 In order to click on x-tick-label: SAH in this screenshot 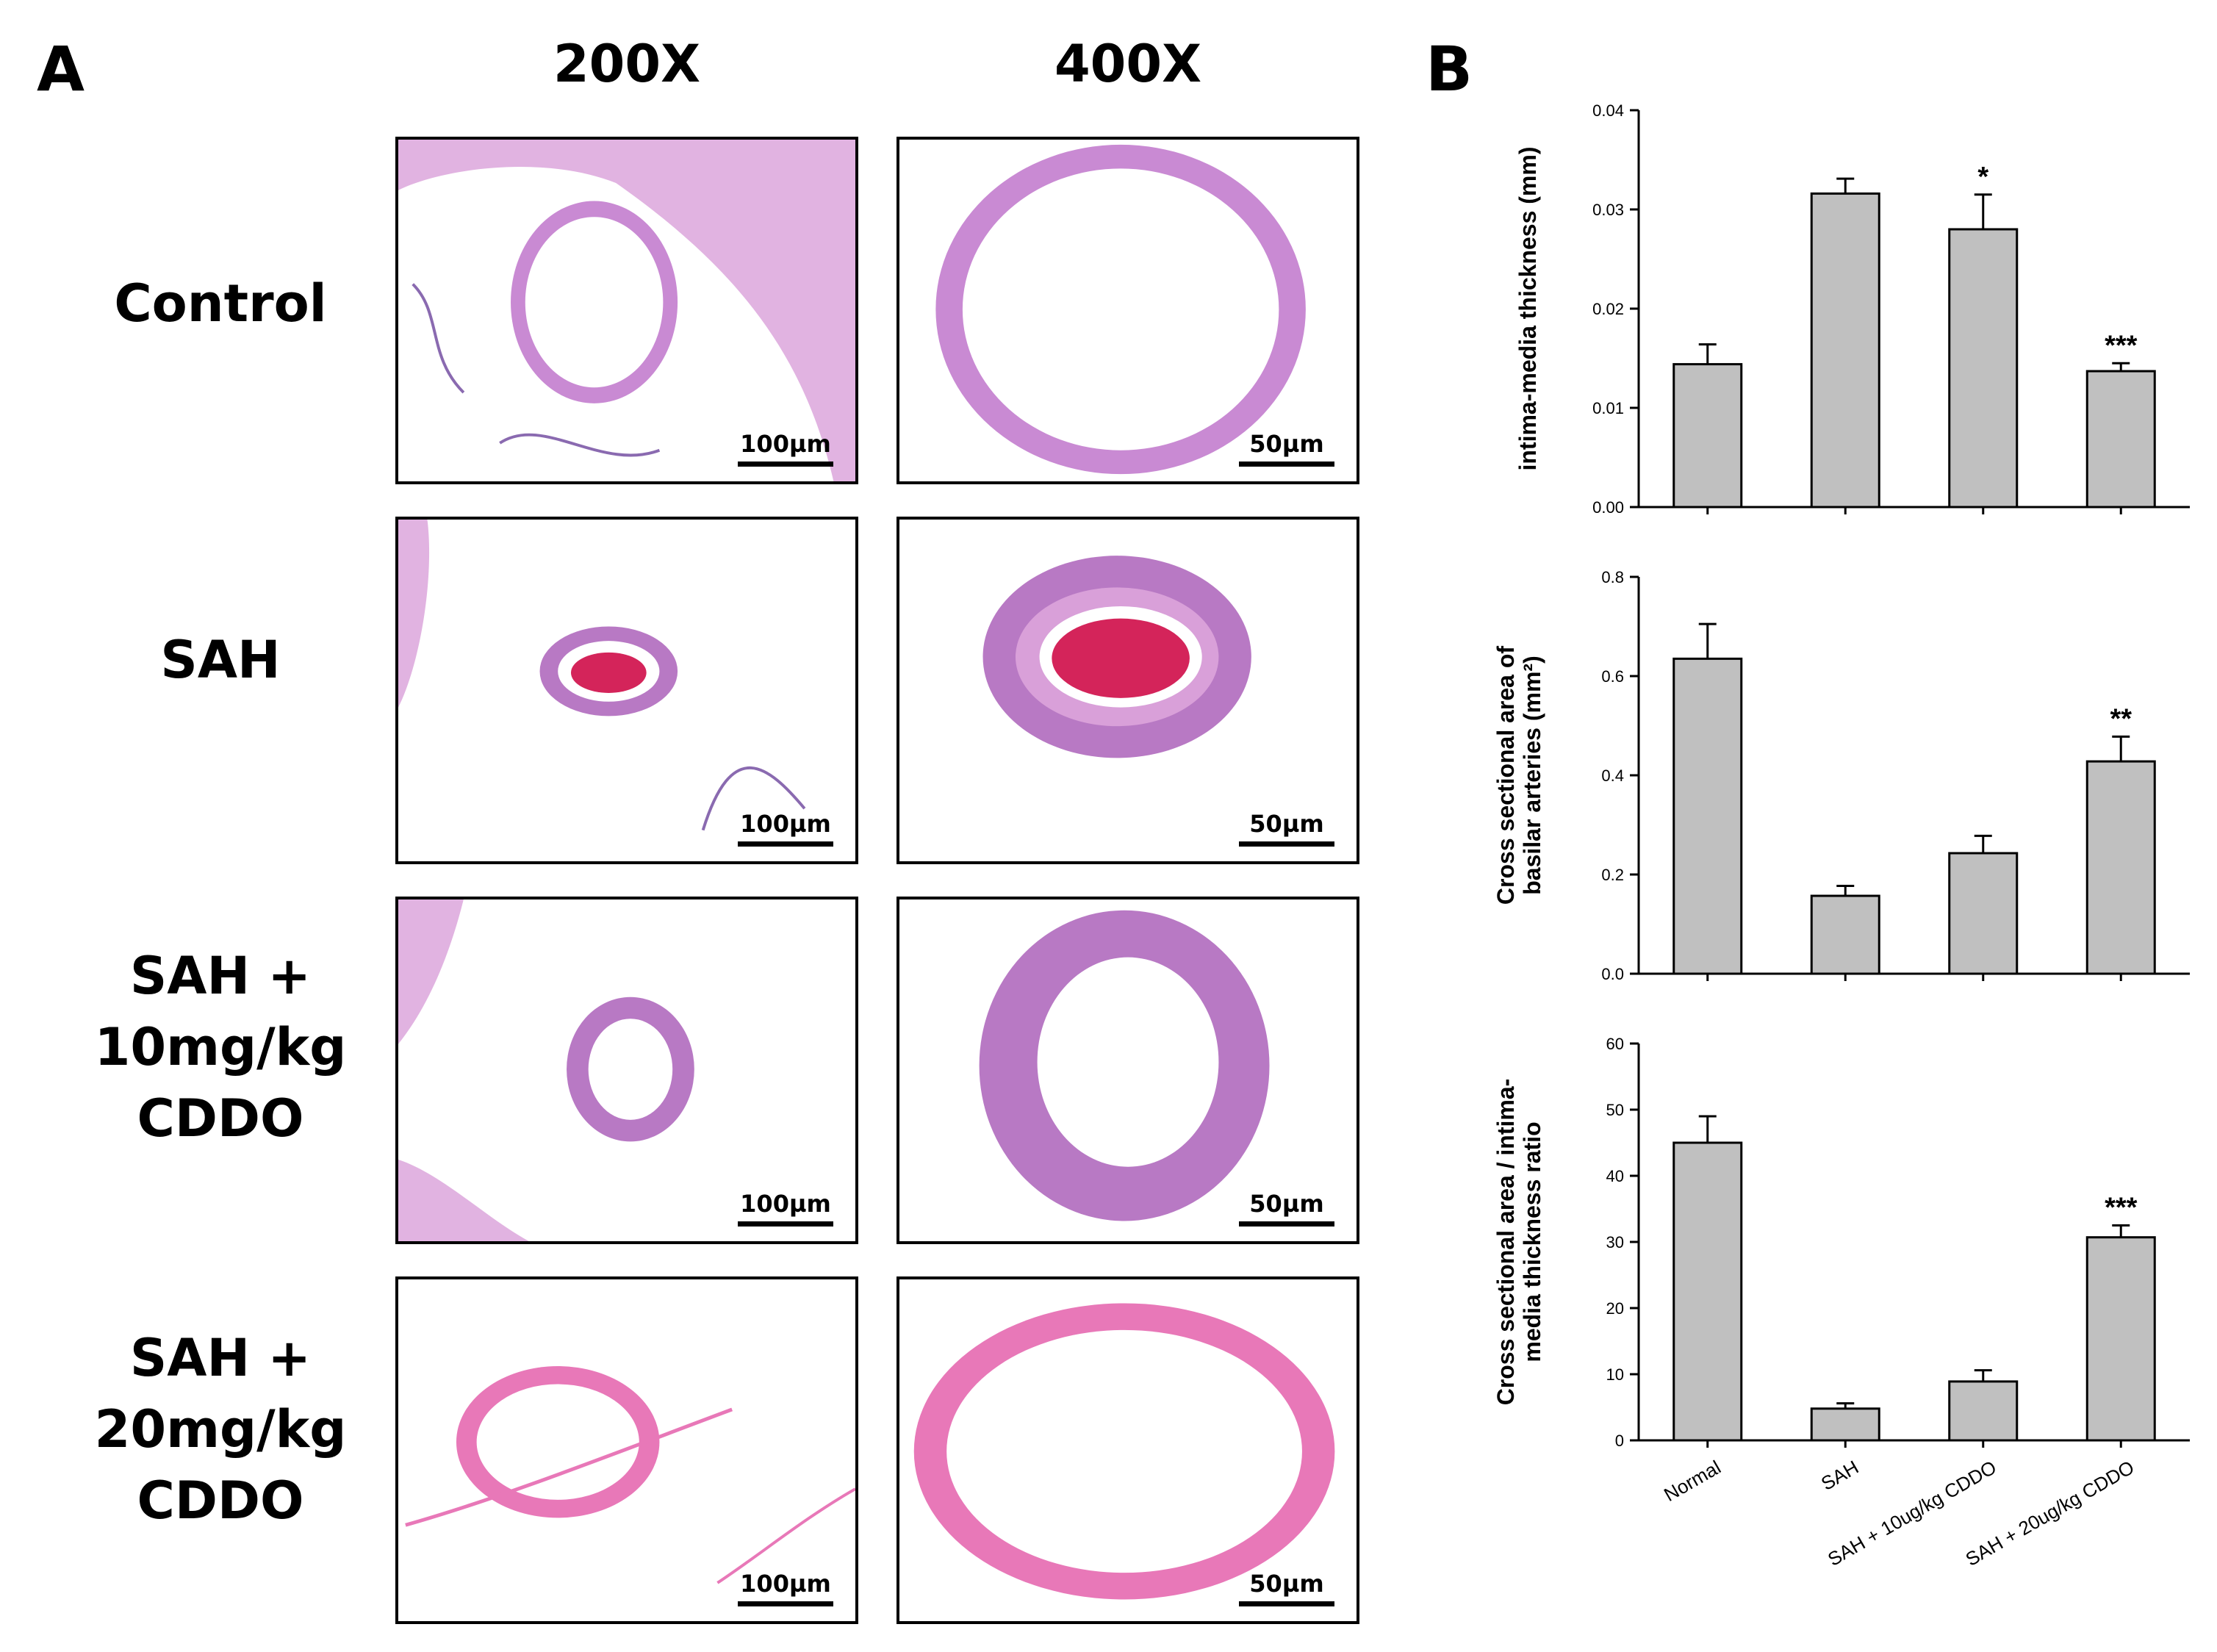, I will do `click(1839, 1475)`.